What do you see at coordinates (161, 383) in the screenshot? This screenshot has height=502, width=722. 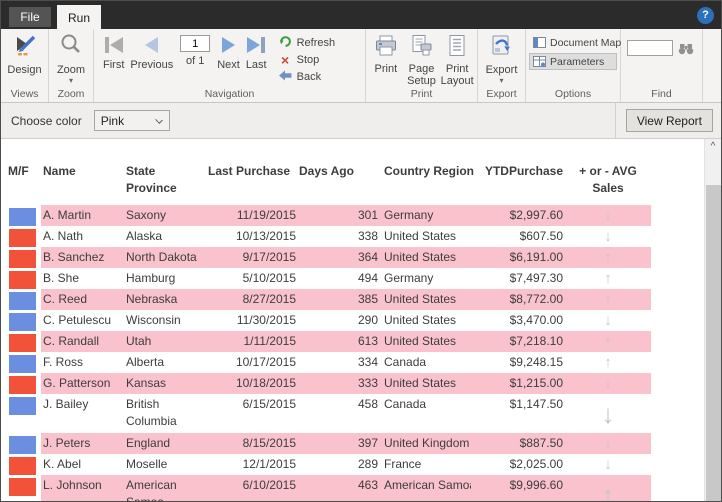 I see `cell-state: Kansas` at bounding box center [161, 383].